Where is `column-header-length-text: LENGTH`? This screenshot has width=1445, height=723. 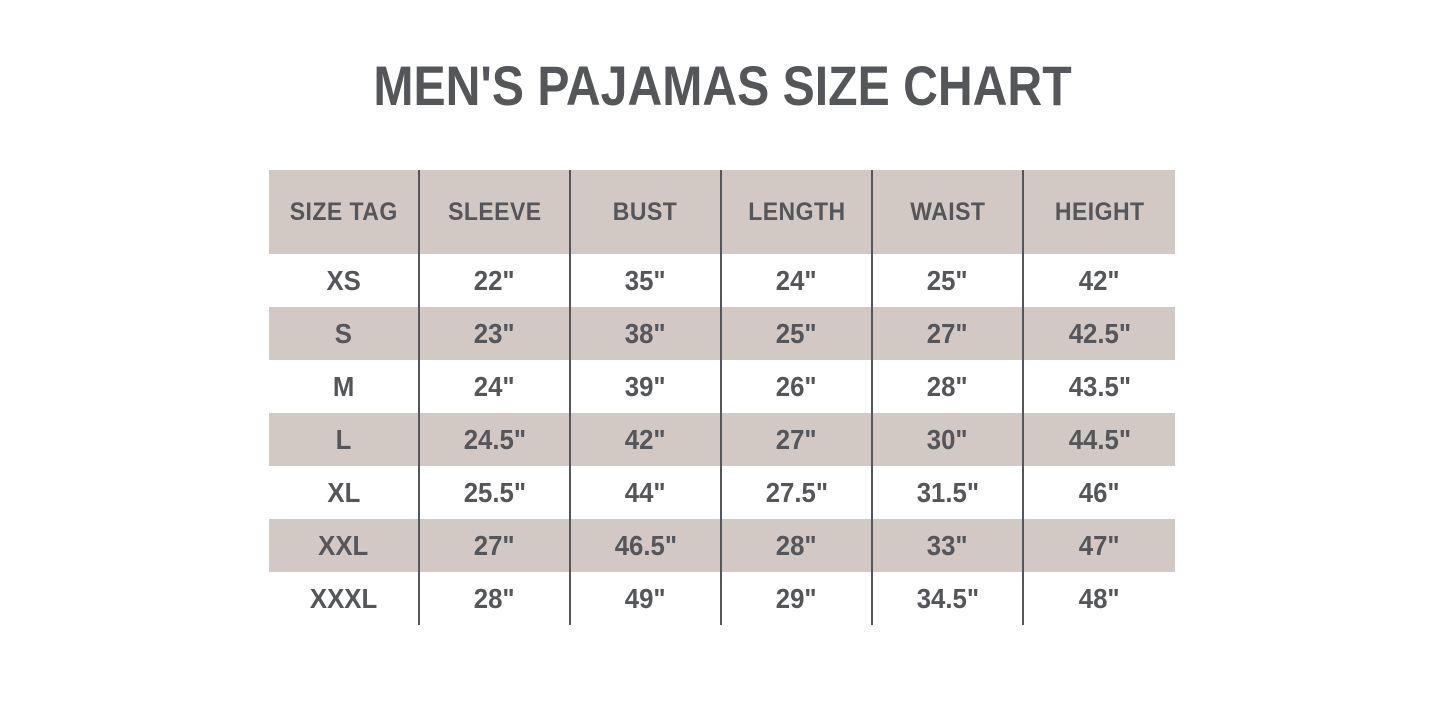 column-header-length-text: LENGTH is located at coordinates (796, 211).